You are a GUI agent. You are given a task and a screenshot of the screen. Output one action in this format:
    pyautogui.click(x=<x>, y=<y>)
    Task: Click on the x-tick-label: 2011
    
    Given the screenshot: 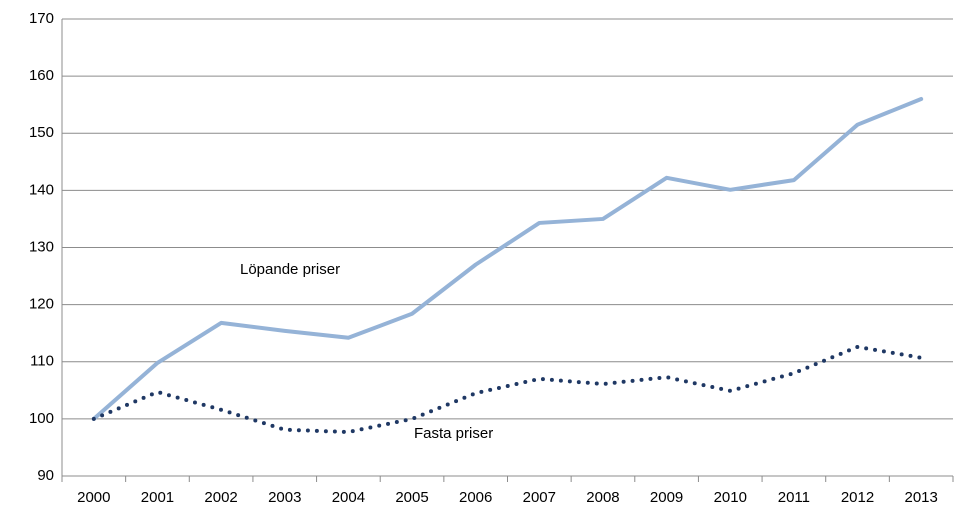 What is the action you would take?
    pyautogui.click(x=794, y=497)
    